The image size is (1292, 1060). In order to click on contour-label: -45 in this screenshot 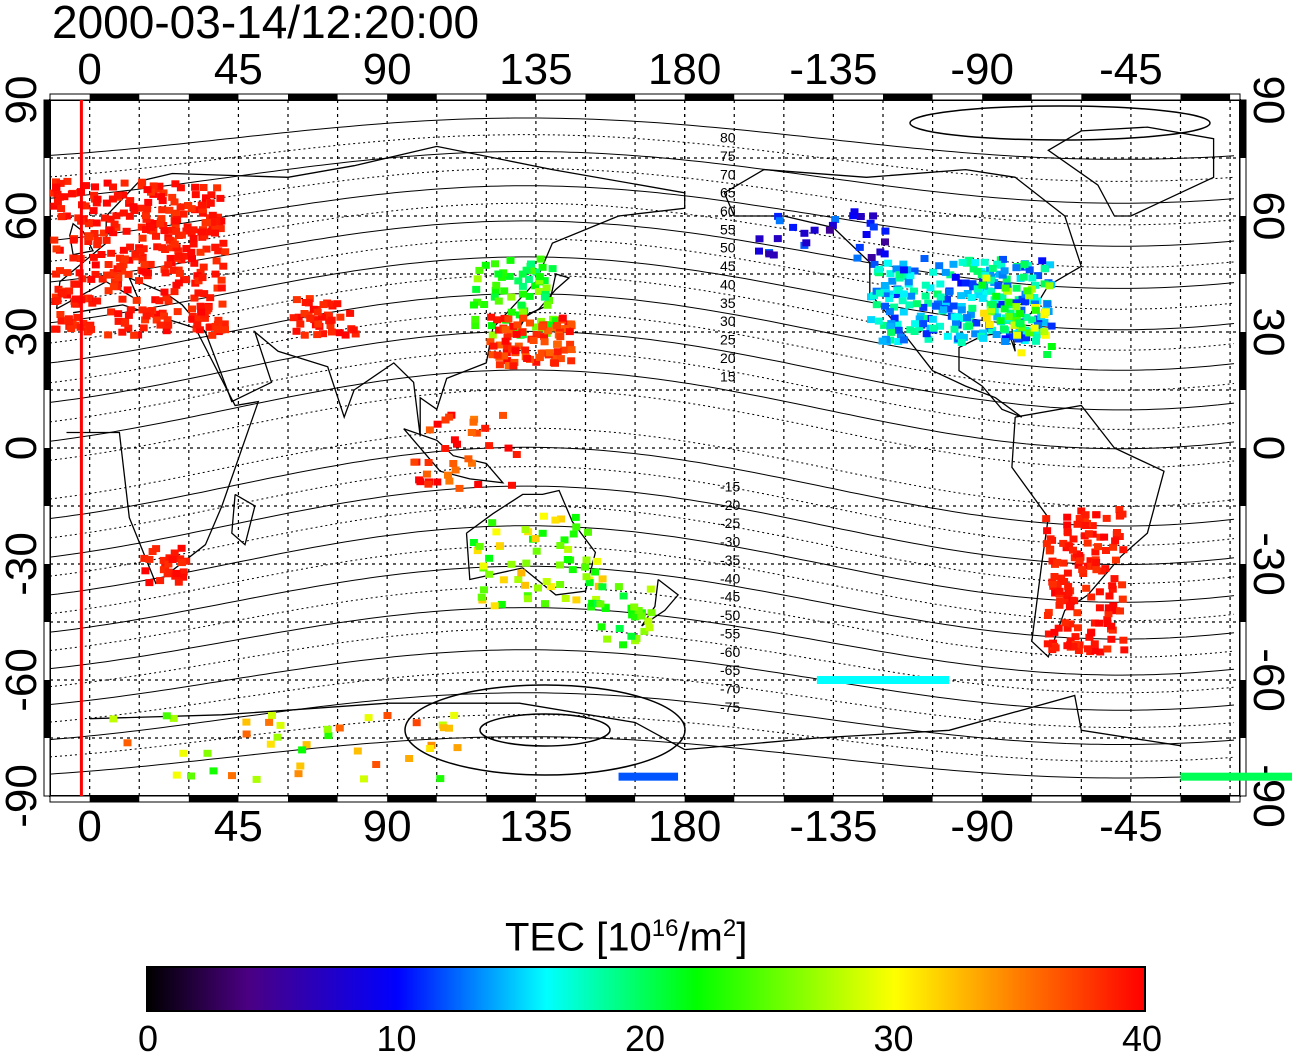, I will do `click(730, 597)`.